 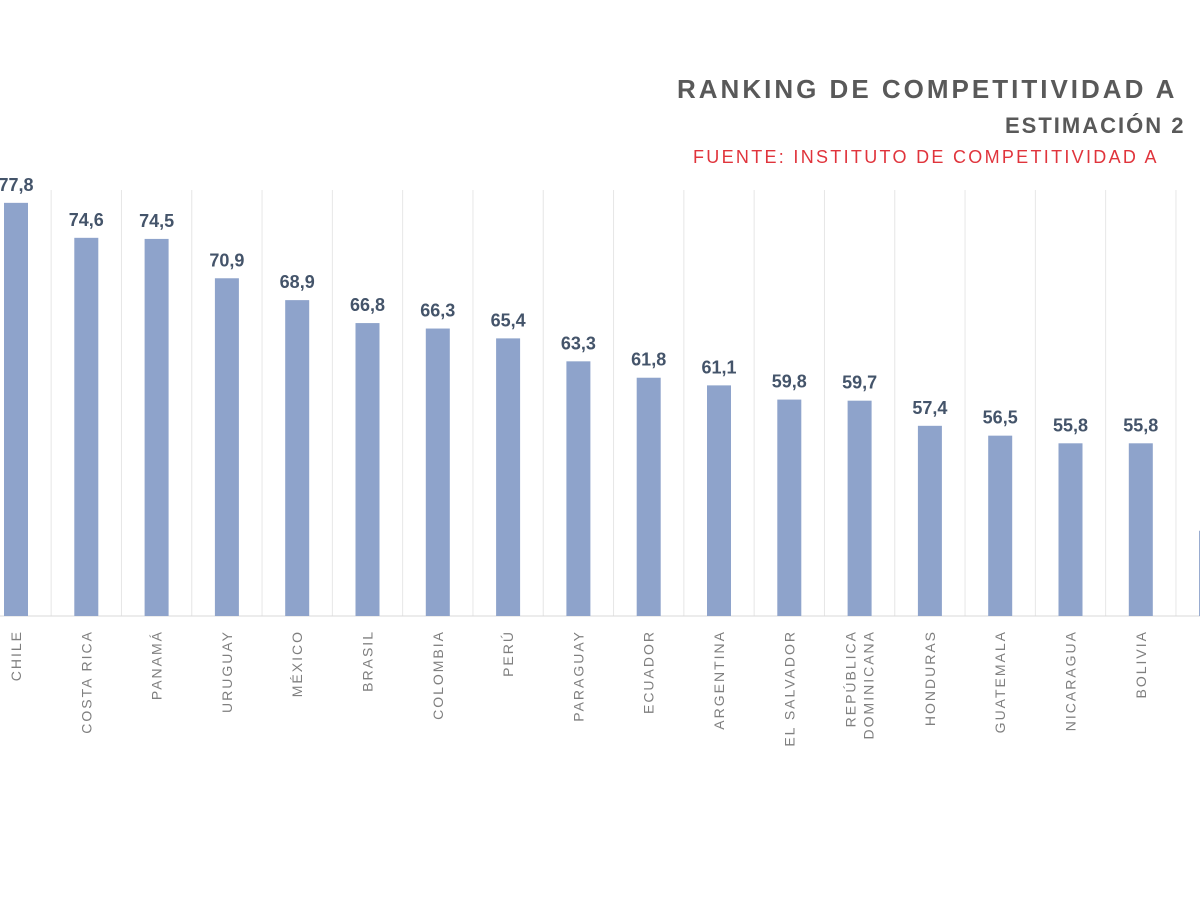 What do you see at coordinates (86, 220) in the screenshot?
I see `data-label: 74,6` at bounding box center [86, 220].